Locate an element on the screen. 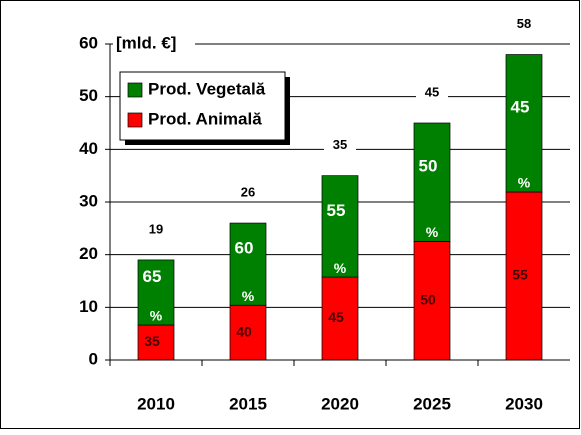  legend-label: Prod. Vegetală is located at coordinates (207, 88).